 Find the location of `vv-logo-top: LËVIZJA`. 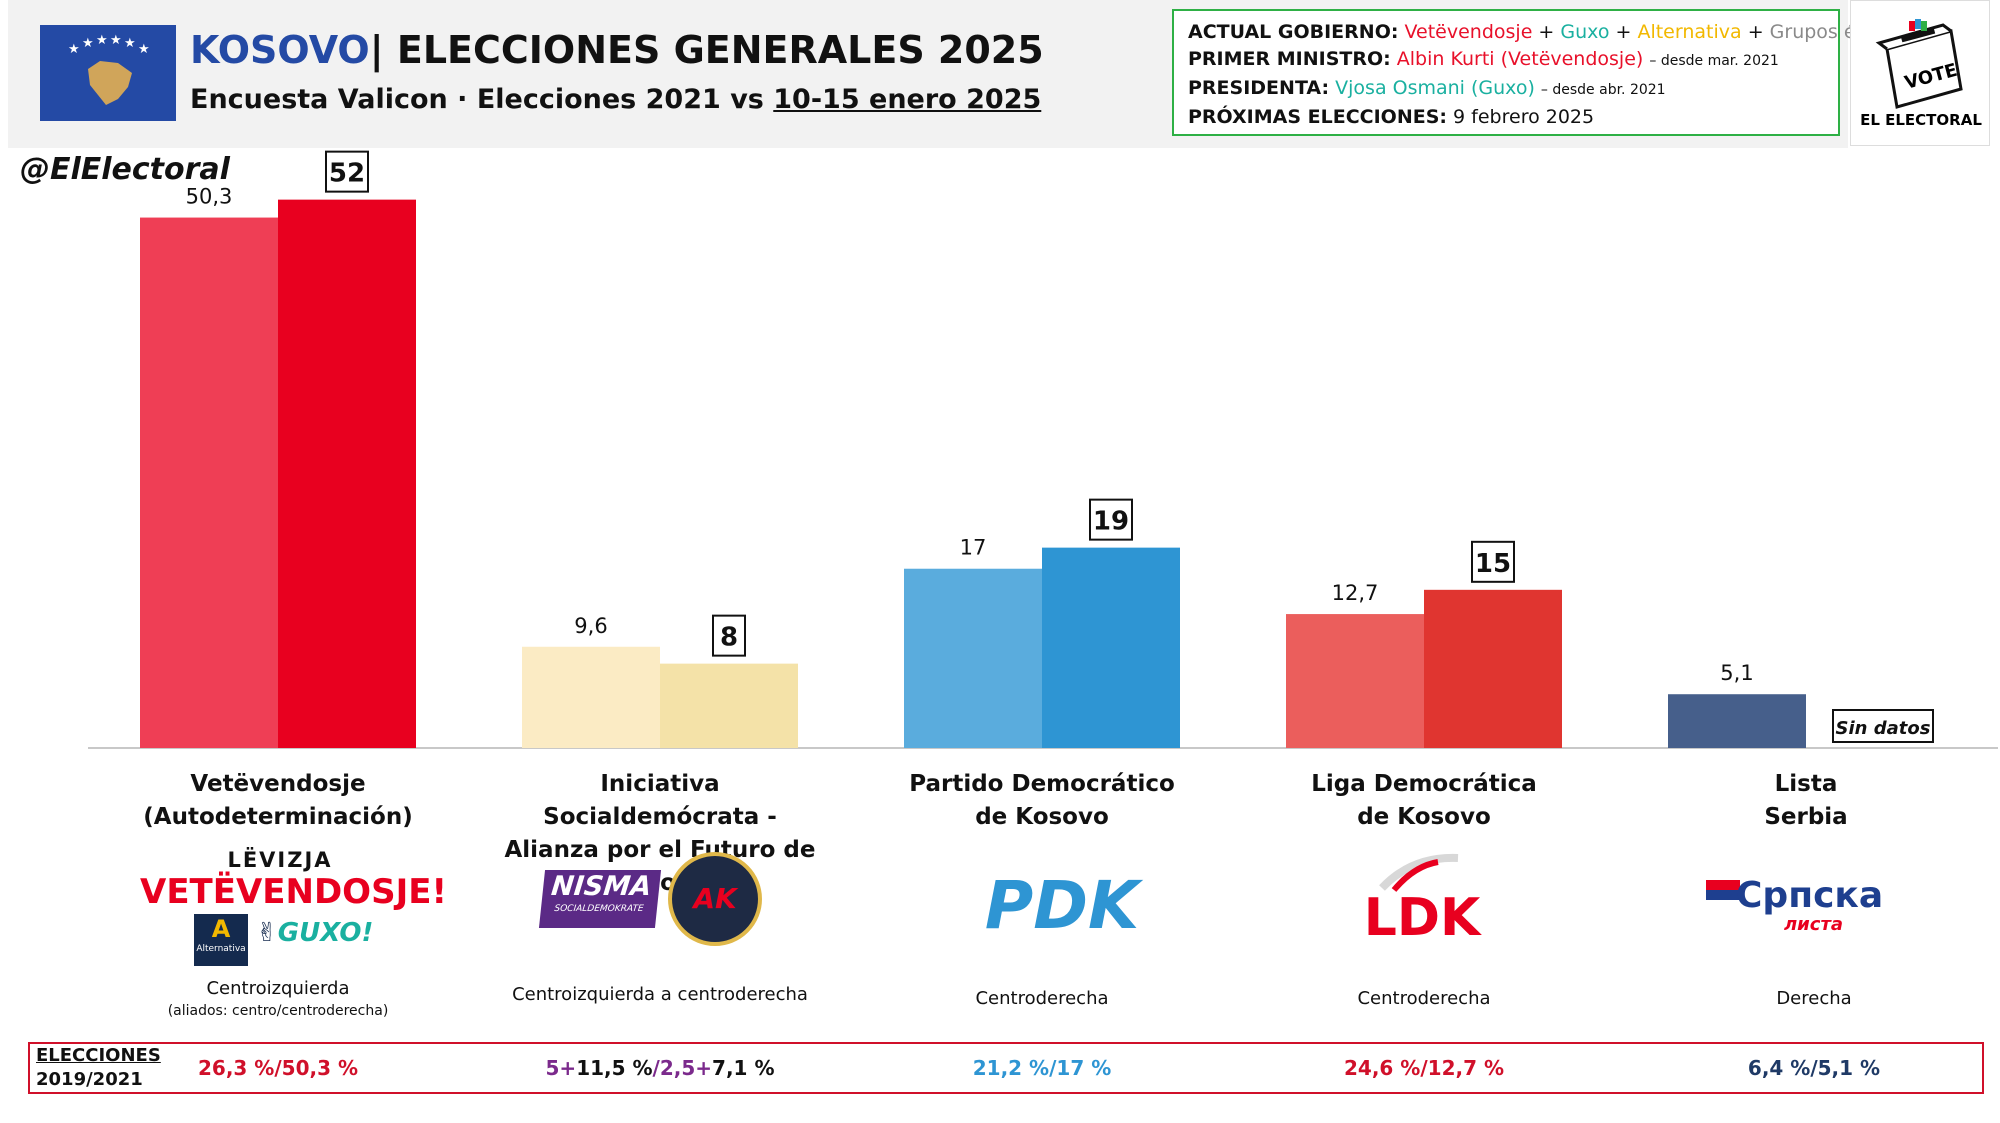

vv-logo-top: LËVIZJA is located at coordinates (280, 860).